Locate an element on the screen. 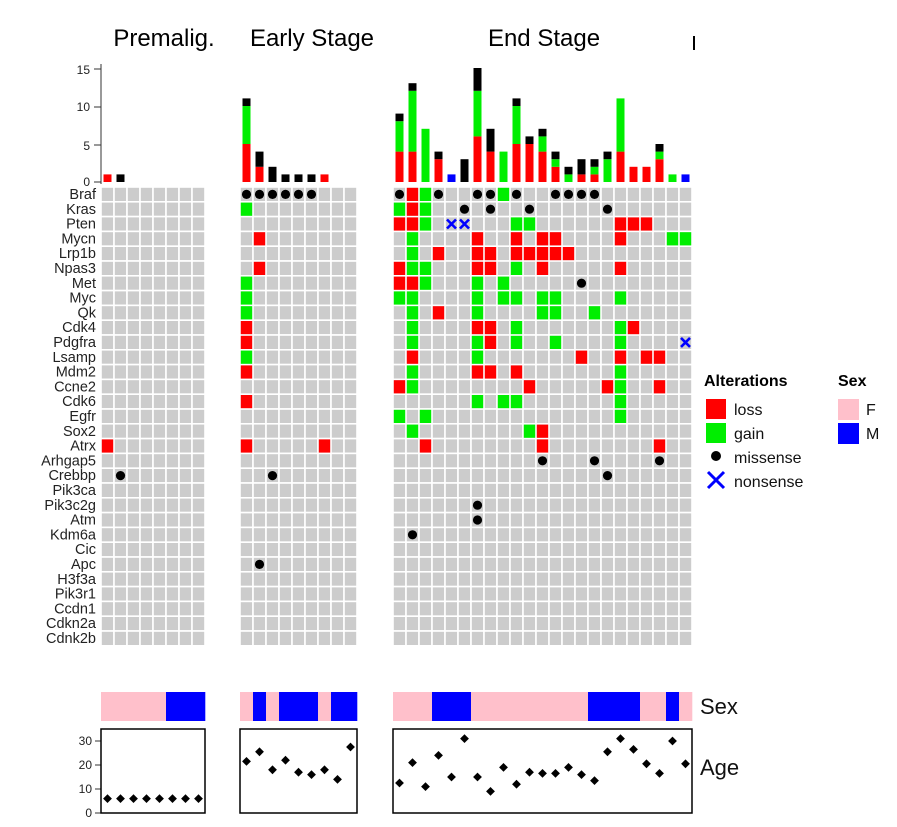  gene-label-pdgfra: Pdgfra is located at coordinates (75, 343).